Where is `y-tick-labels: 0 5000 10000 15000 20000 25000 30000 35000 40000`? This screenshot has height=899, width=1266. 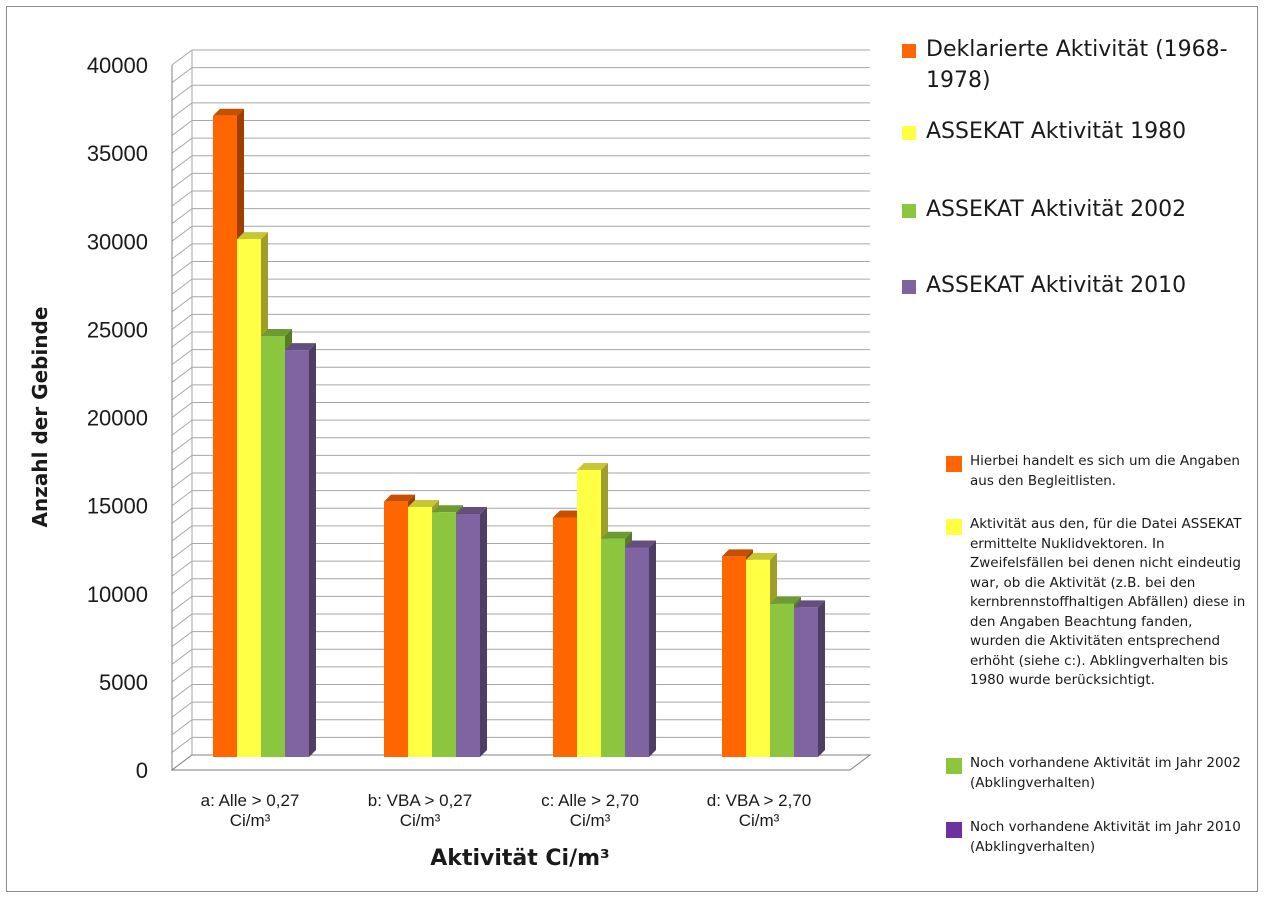 y-tick-labels: 0 5000 10000 15000 20000 25000 30000 35000 40000 is located at coordinates (117, 418).